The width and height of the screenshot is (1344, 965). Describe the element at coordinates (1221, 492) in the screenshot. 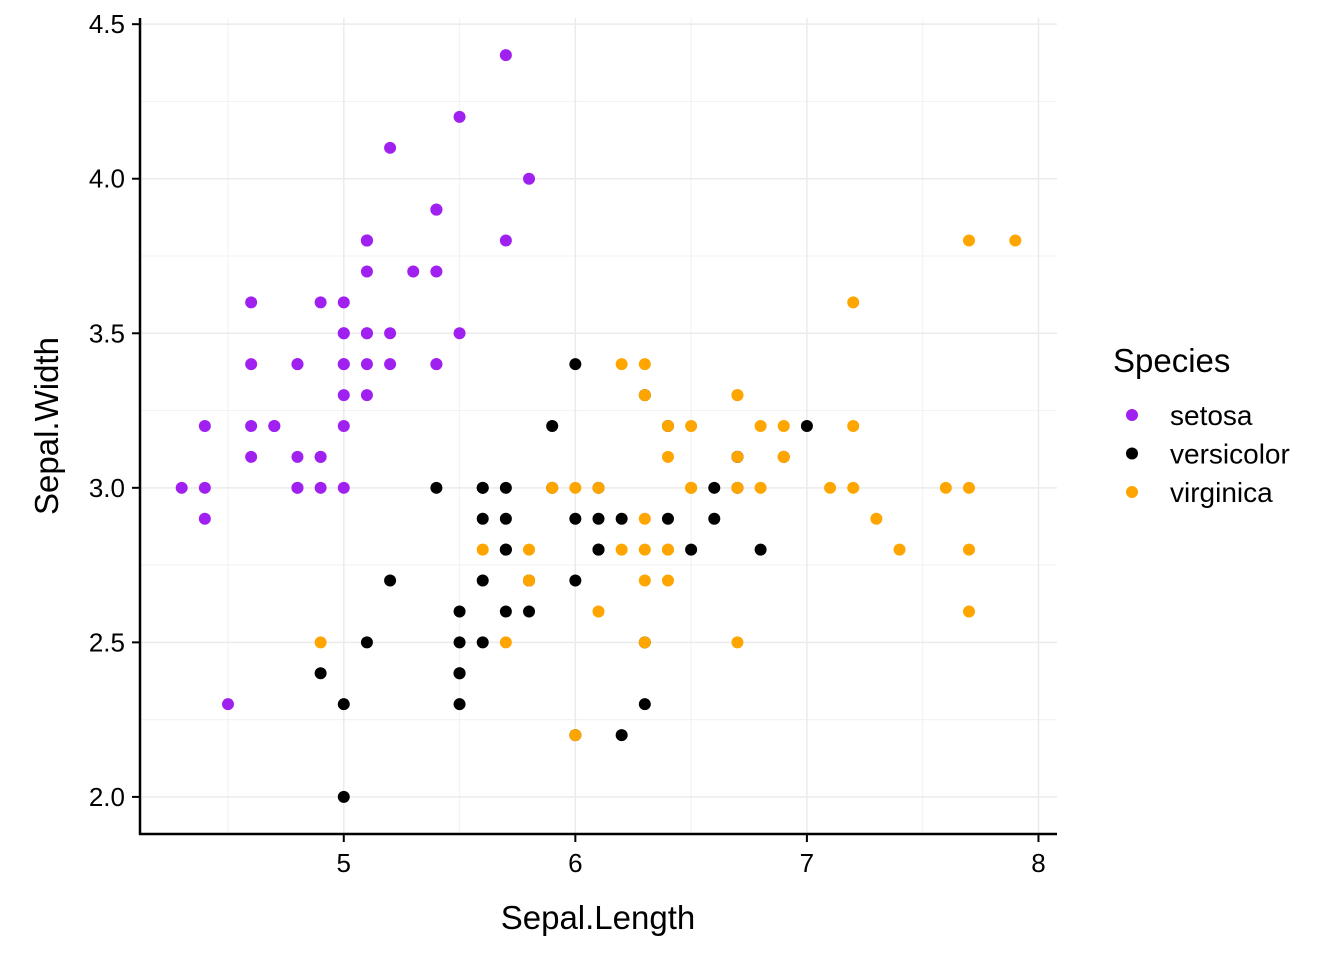

I see `legend-label-virginica: virginica` at that location.